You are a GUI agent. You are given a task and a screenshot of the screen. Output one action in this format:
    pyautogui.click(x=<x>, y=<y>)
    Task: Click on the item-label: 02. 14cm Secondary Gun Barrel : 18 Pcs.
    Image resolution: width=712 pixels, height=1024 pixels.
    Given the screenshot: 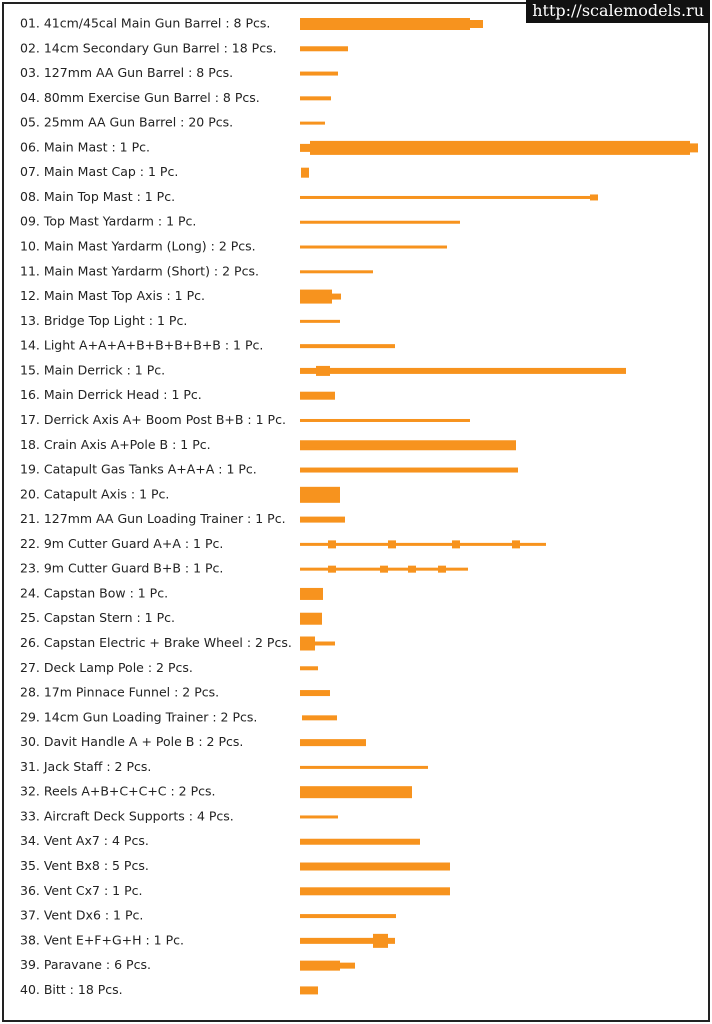 What is the action you would take?
    pyautogui.click(x=148, y=47)
    